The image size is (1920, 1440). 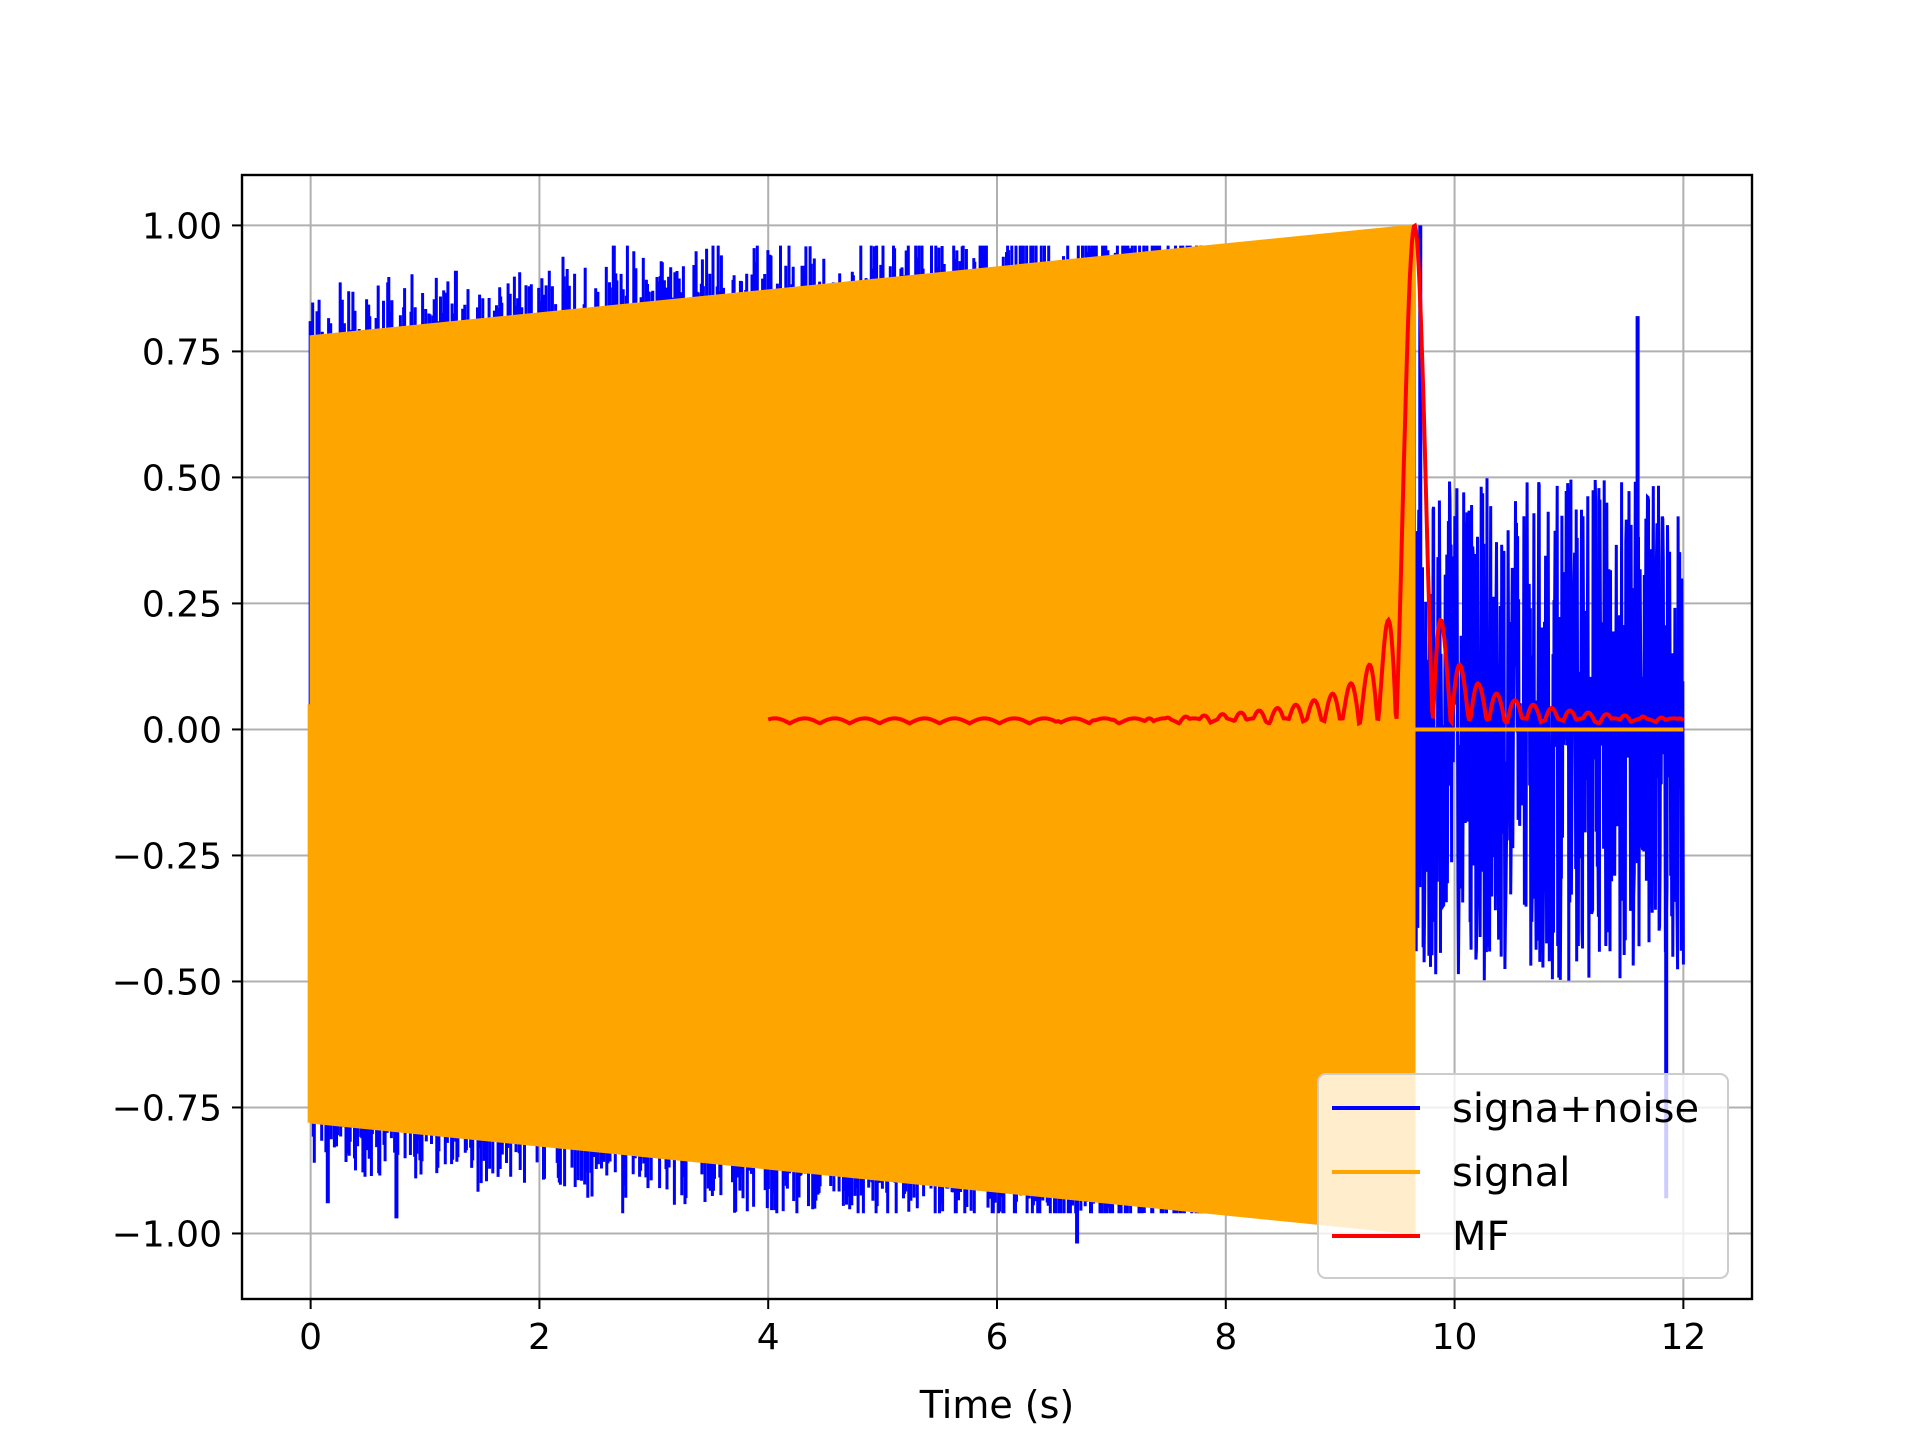 I want to click on y-tick-label: 0.00, so click(x=182, y=730).